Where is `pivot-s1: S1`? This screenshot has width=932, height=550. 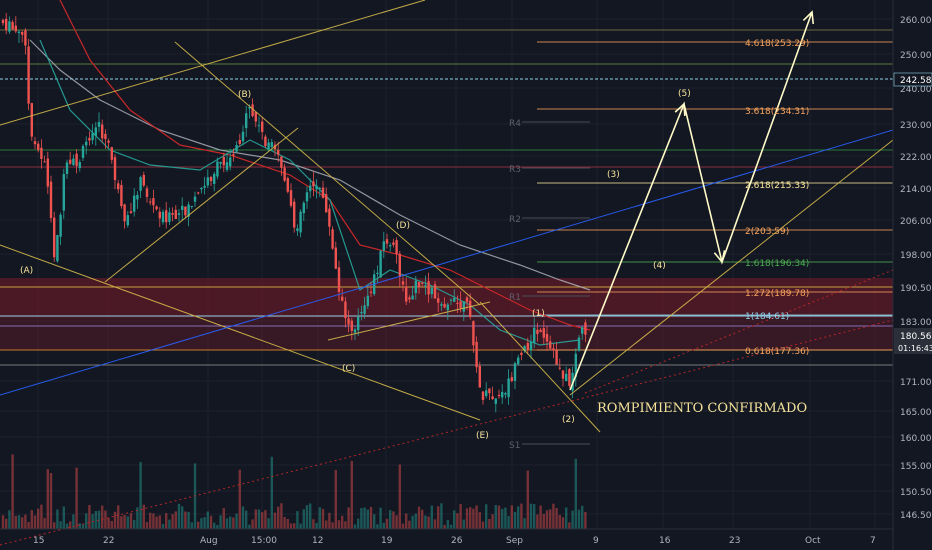
pivot-s1: S1 is located at coordinates (514, 446).